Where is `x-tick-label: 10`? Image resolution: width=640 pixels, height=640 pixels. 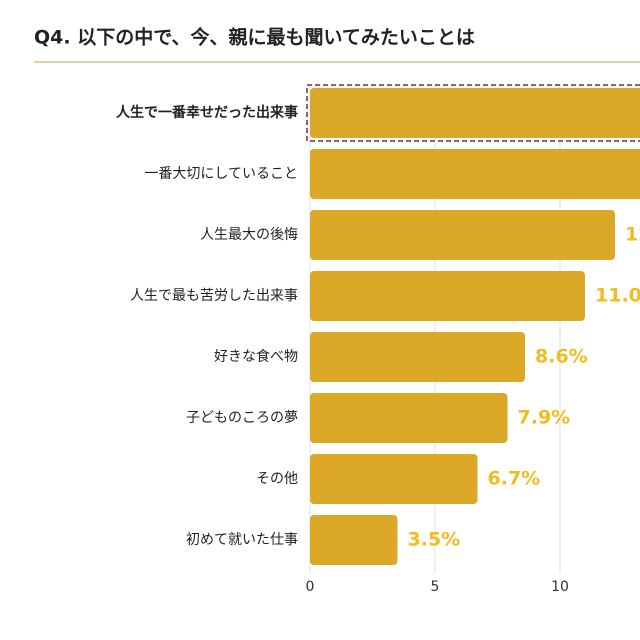 x-tick-label: 10 is located at coordinates (560, 587).